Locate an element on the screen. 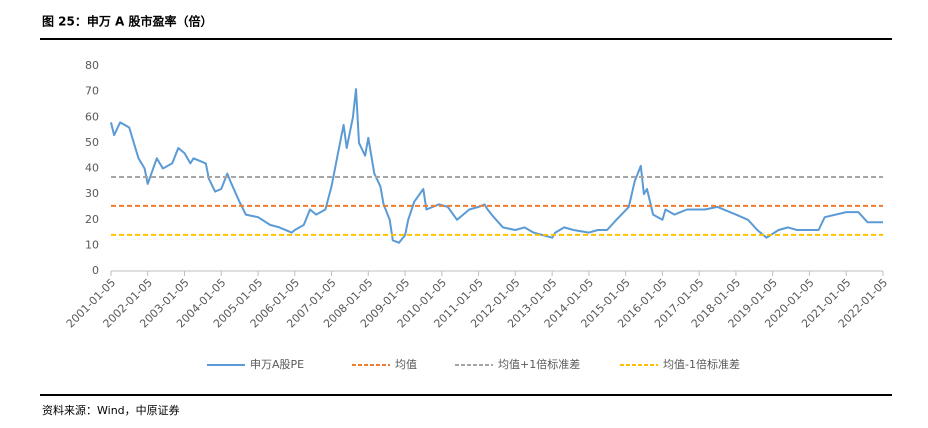 The height and width of the screenshot is (428, 928). y-tick-label: 50 is located at coordinates (92, 142).